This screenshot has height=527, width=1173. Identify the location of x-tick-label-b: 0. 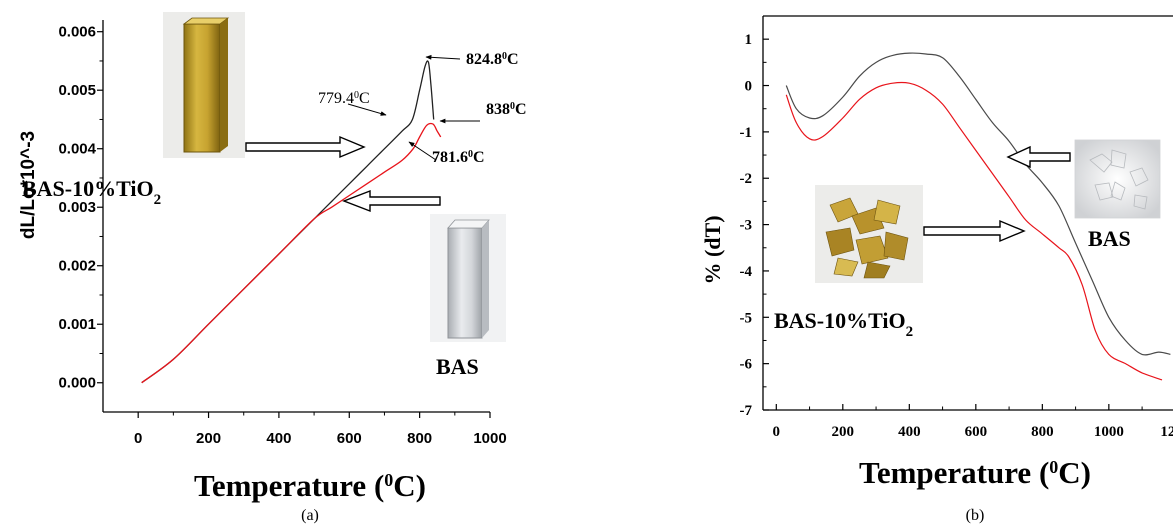
(777, 432).